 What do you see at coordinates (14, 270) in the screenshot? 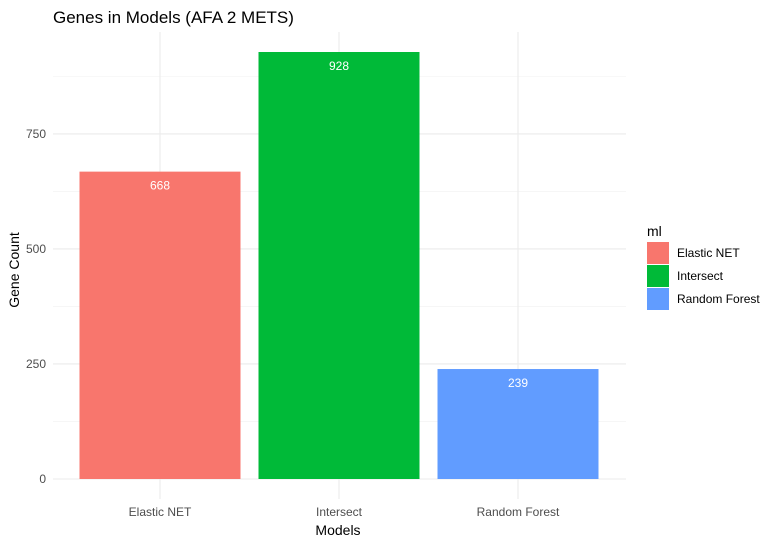
I see `y-axis-title: Gene Count` at bounding box center [14, 270].